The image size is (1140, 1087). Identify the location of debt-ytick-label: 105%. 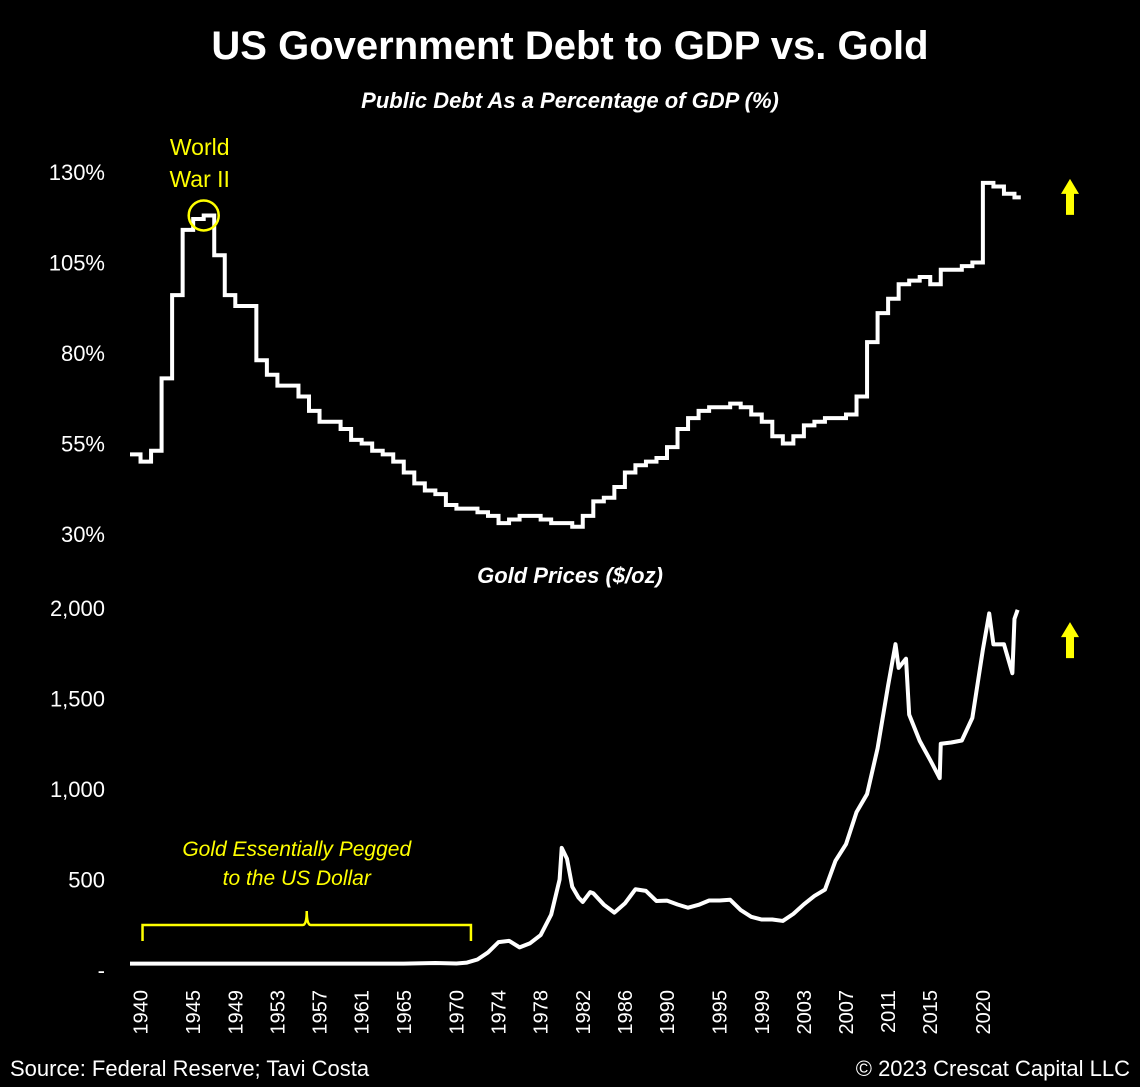
(77, 263).